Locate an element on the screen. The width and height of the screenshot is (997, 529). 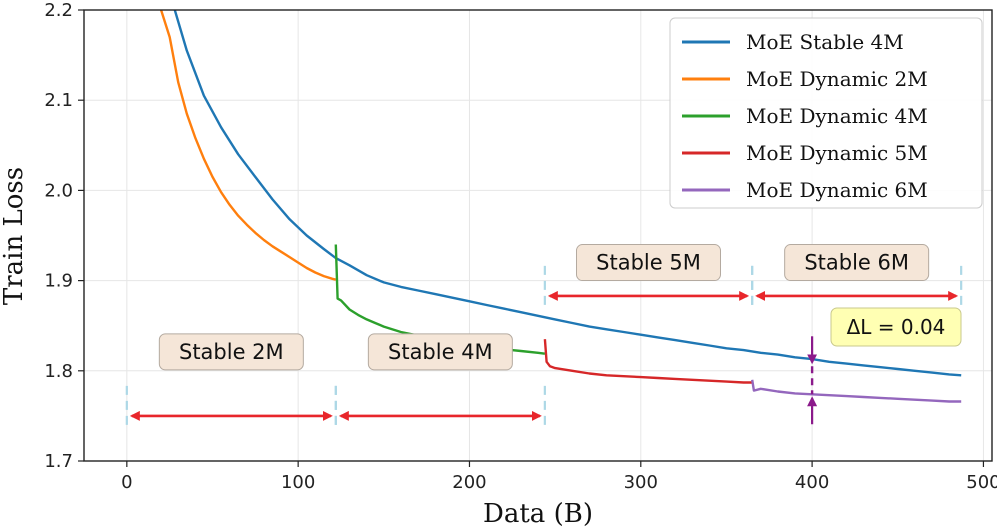
legend-label: MoE Dynamic 5M is located at coordinates (837, 153).